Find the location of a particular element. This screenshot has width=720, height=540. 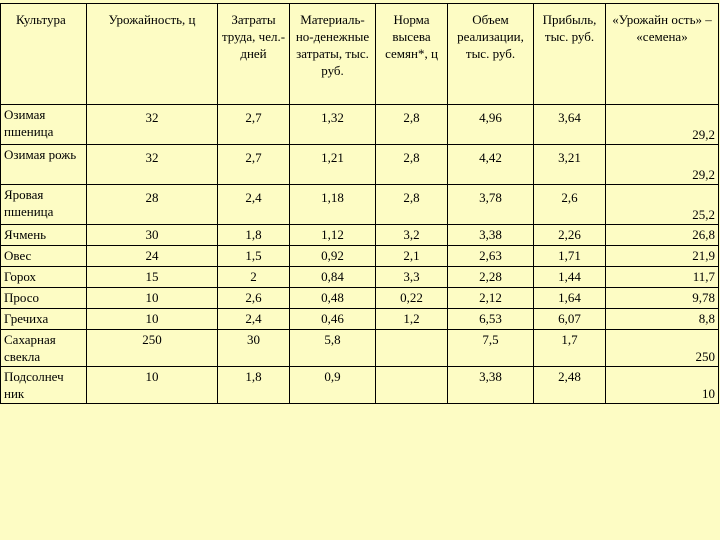

header-seed-rate: Норма высева семян*, ц is located at coordinates (411, 54).